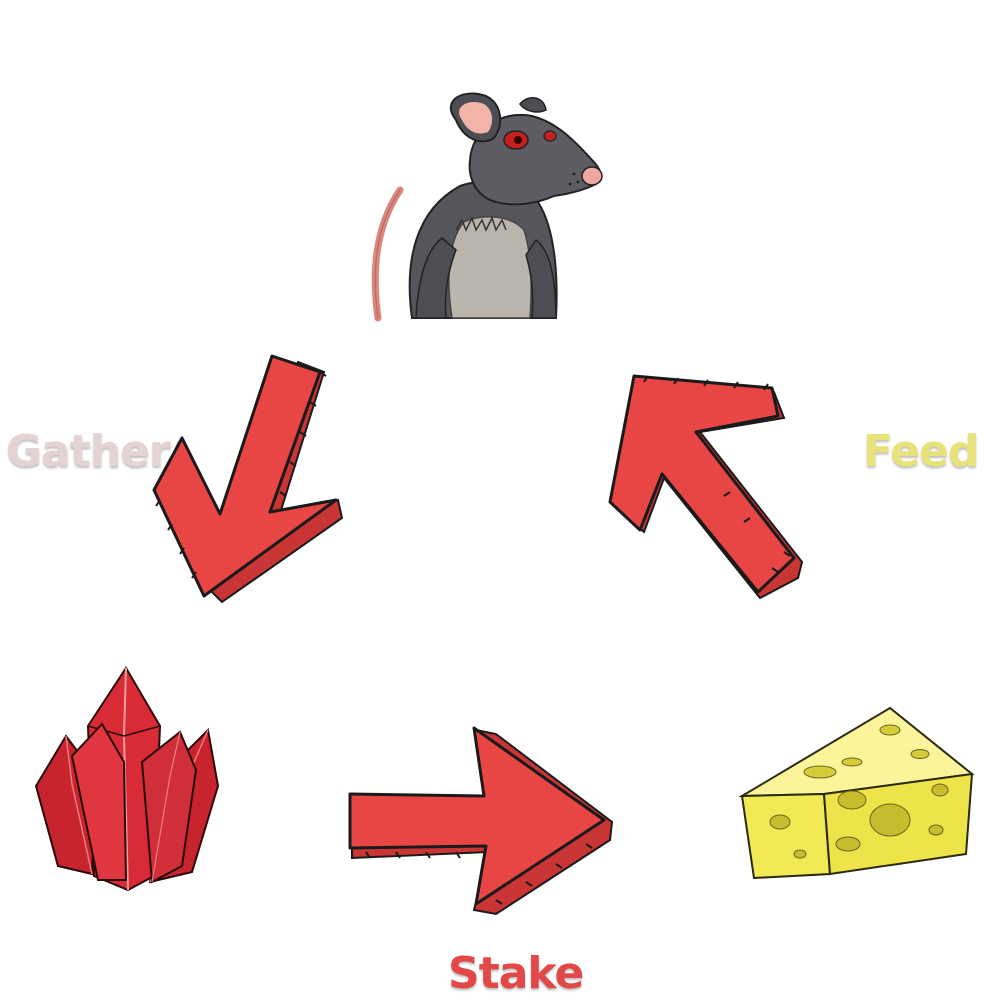 The width and height of the screenshot is (1004, 1006). Describe the element at coordinates (127, 779) in the screenshot. I see `crystal-image` at that location.